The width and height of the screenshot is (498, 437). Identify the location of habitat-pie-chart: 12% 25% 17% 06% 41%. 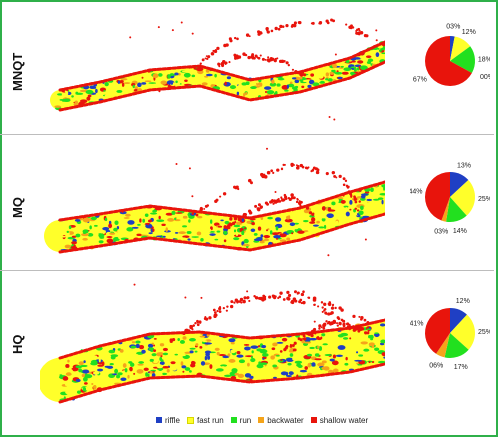
(450, 334).